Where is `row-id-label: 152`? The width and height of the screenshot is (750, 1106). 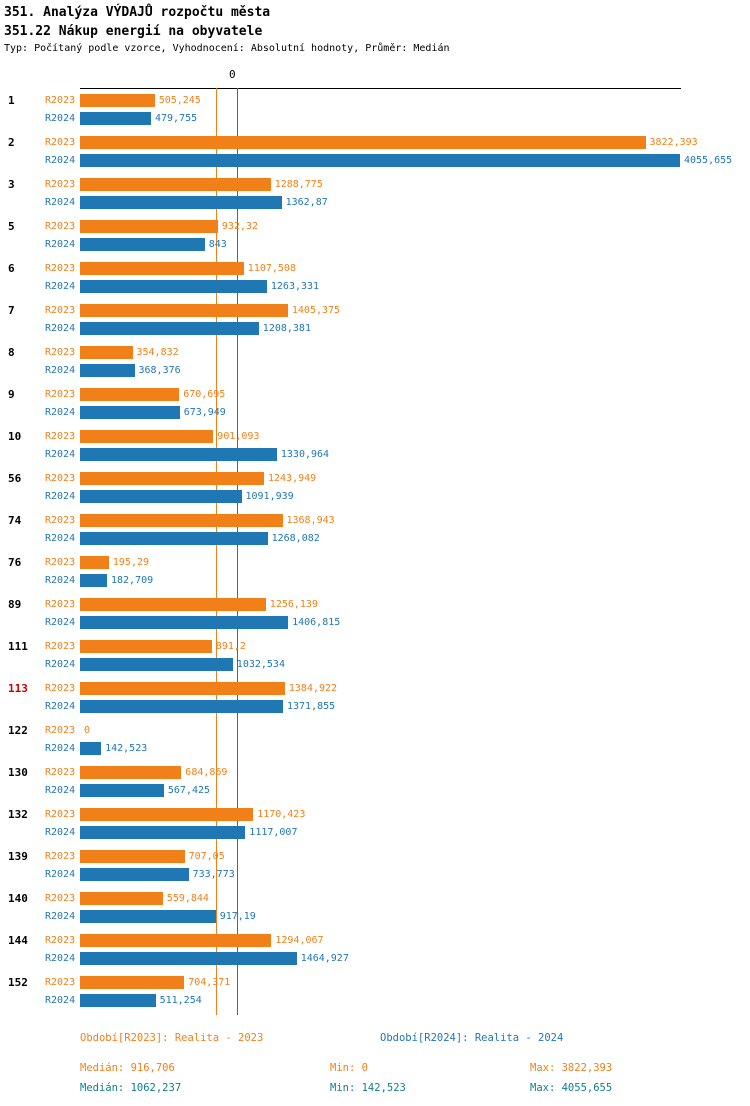
row-id-label: 152 is located at coordinates (18, 982).